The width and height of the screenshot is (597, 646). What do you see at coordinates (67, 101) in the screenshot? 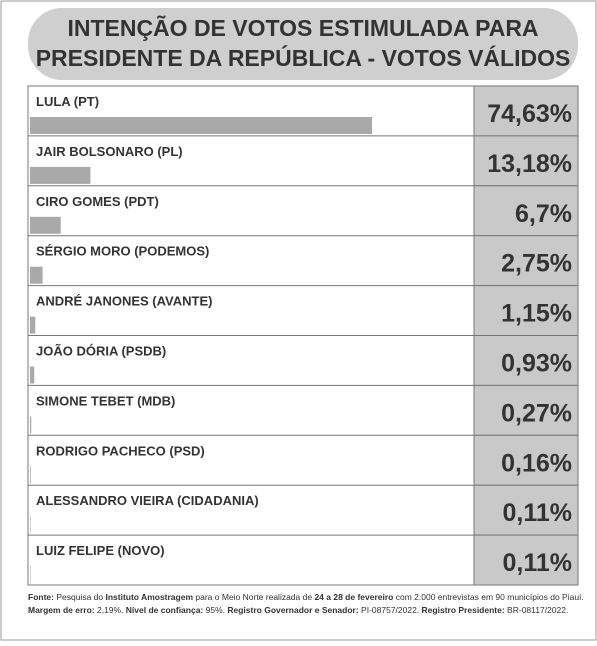
I see `category-label: LULA (PT)` at bounding box center [67, 101].